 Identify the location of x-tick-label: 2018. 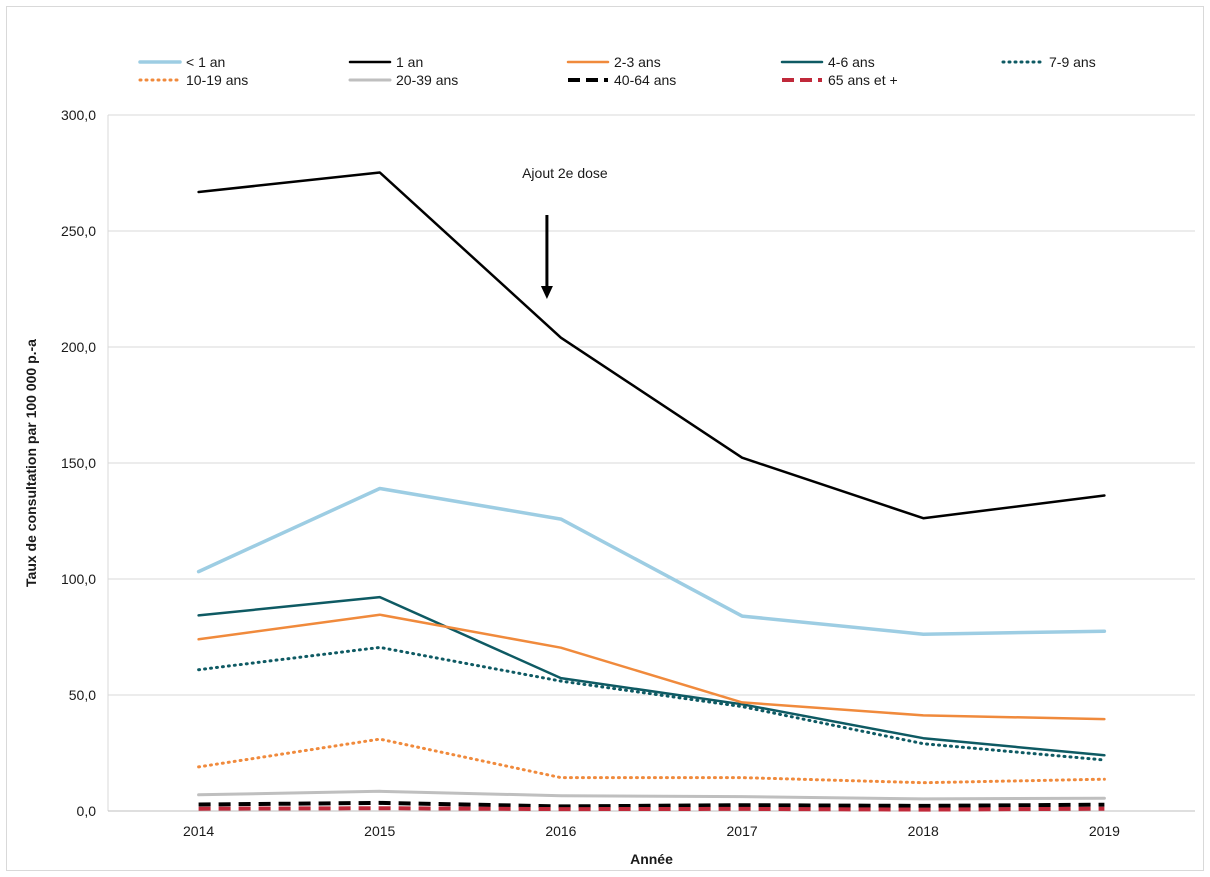
(923, 831).